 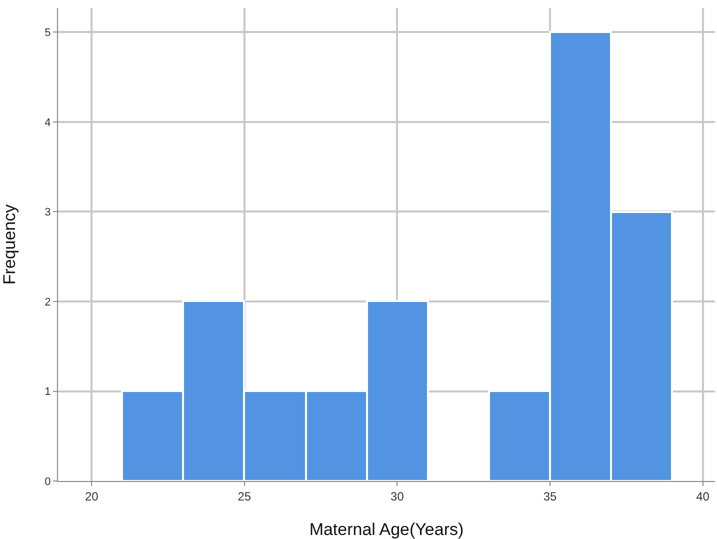 What do you see at coordinates (47, 122) in the screenshot?
I see `y-tick-label: 4` at bounding box center [47, 122].